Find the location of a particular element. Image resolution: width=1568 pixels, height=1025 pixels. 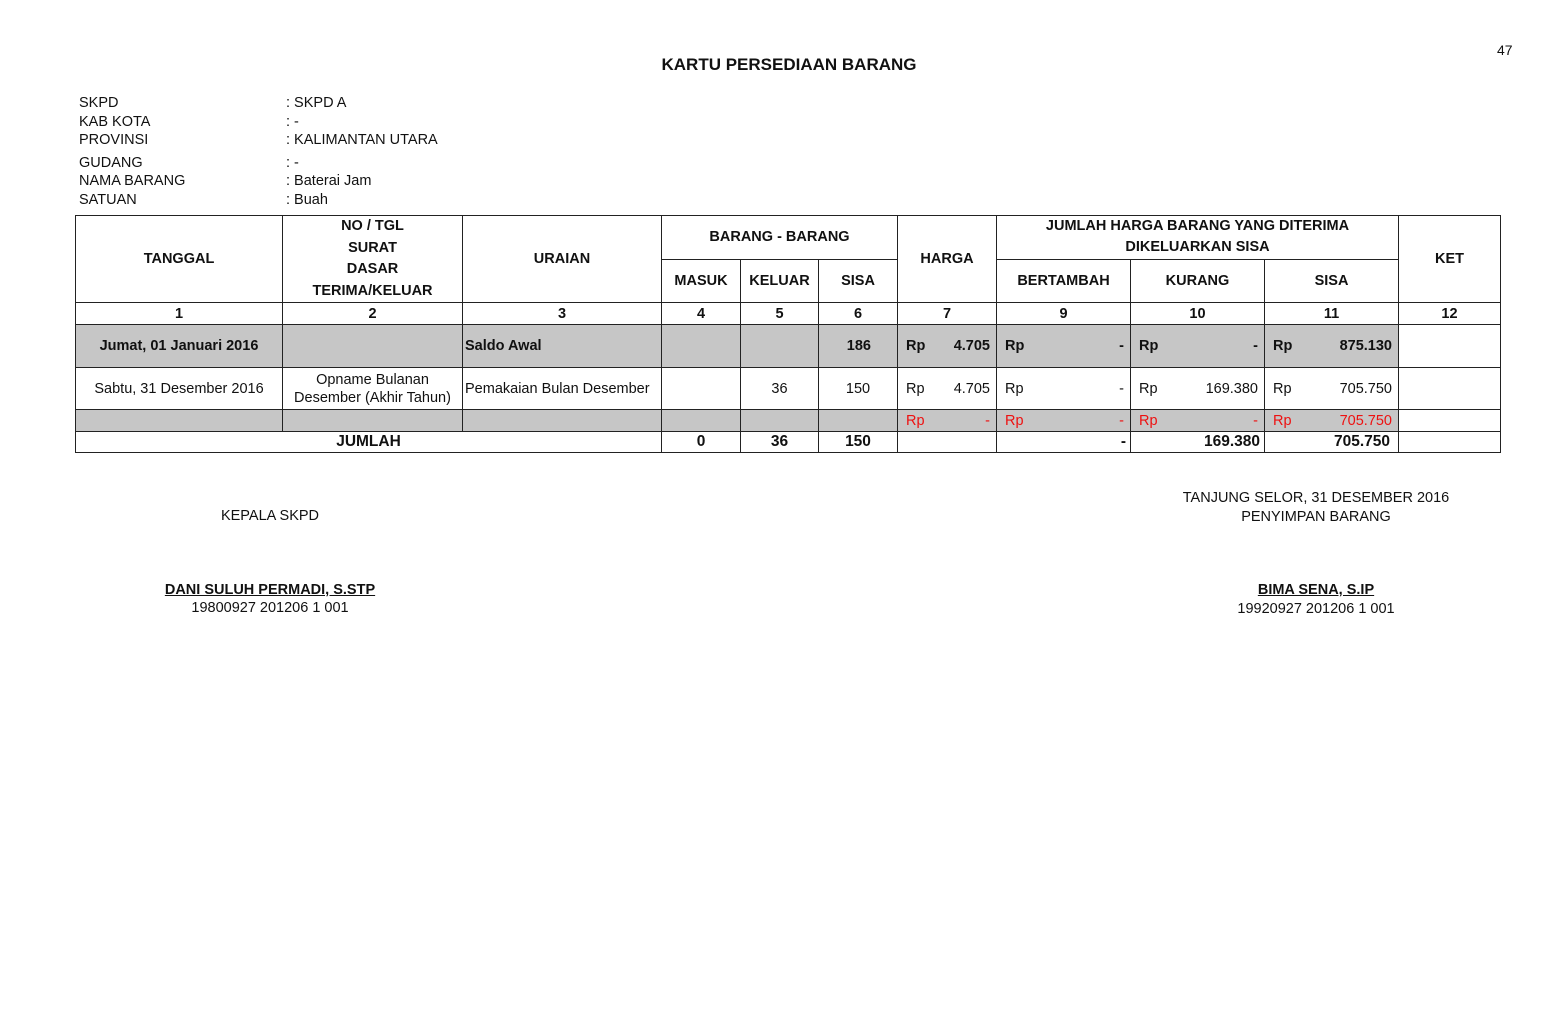

table-row: Rp - Rp - Rp - Rp 705.750 is located at coordinates (788, 420).